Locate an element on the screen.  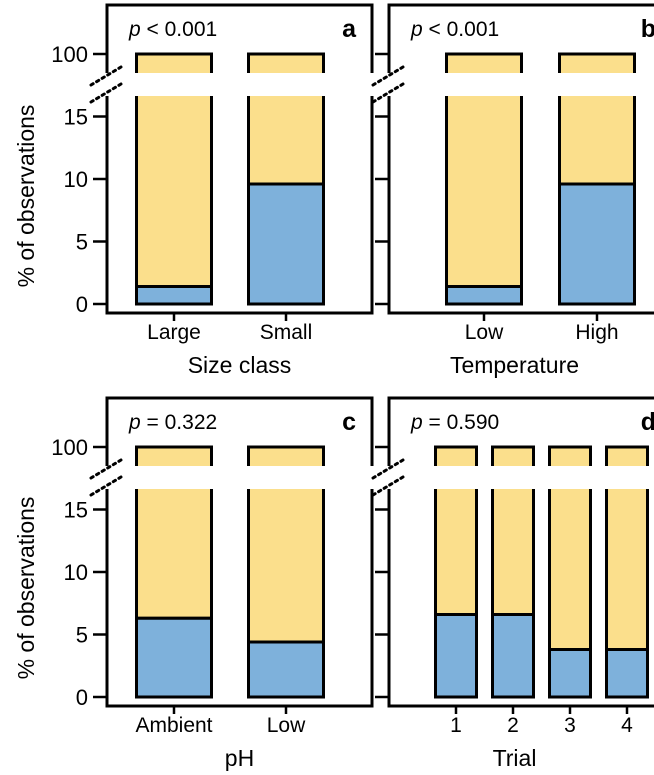
y-axis-label-top: % of observations is located at coordinates (26, 196).